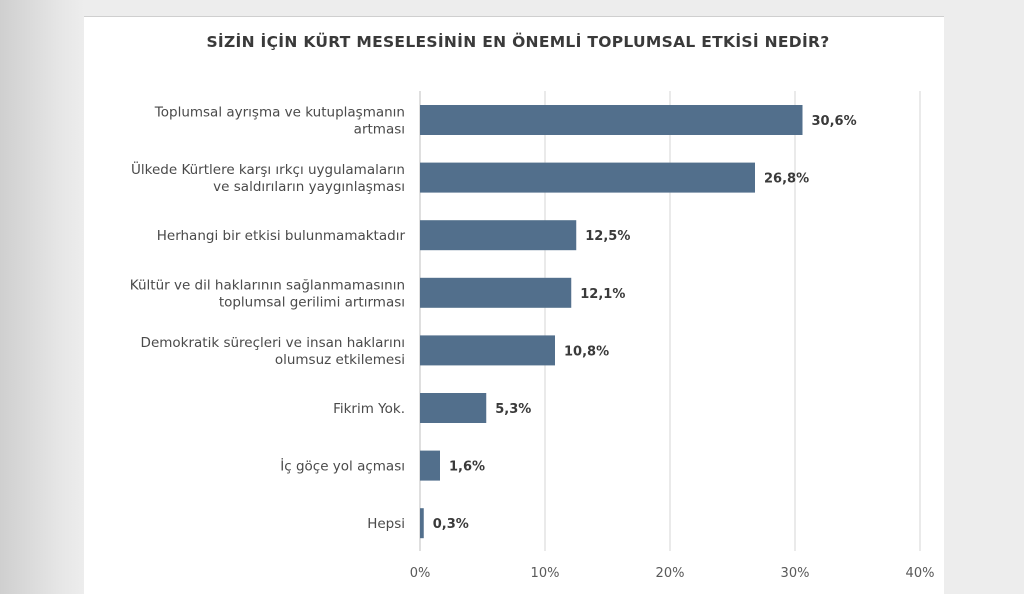 This screenshot has width=1024, height=594. Describe the element at coordinates (834, 121) in the screenshot. I see `value-label: 30,6%` at that location.